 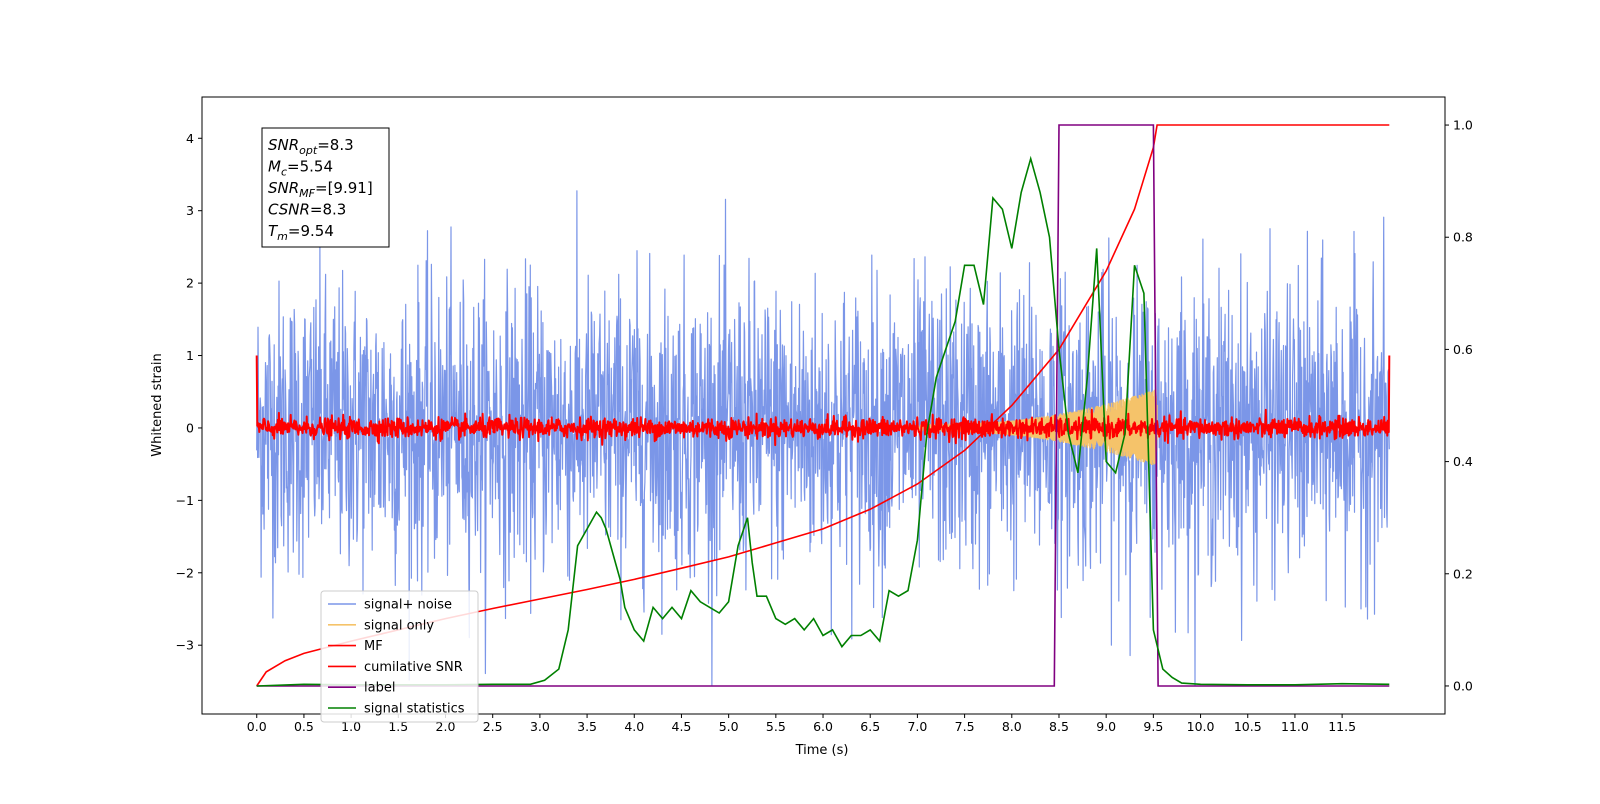 What do you see at coordinates (190, 355) in the screenshot?
I see `y-tick-label: 1` at bounding box center [190, 355].